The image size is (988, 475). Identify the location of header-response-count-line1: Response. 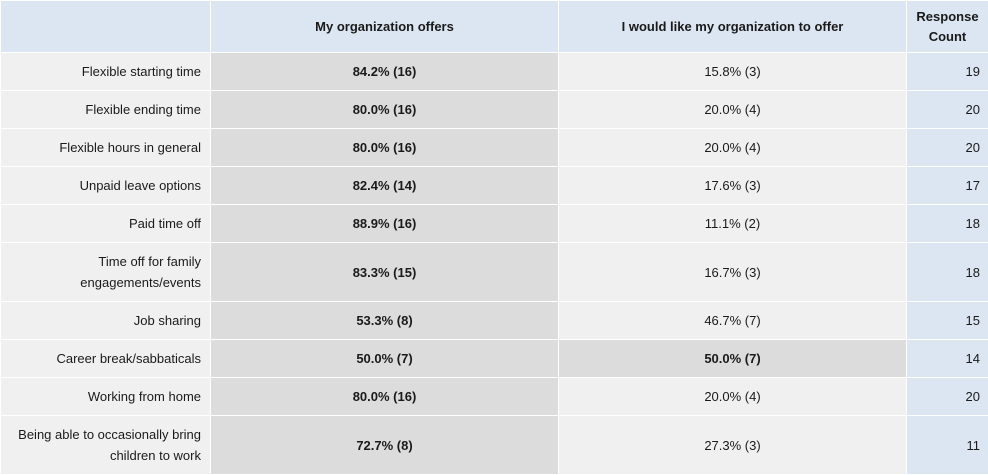
(947, 16).